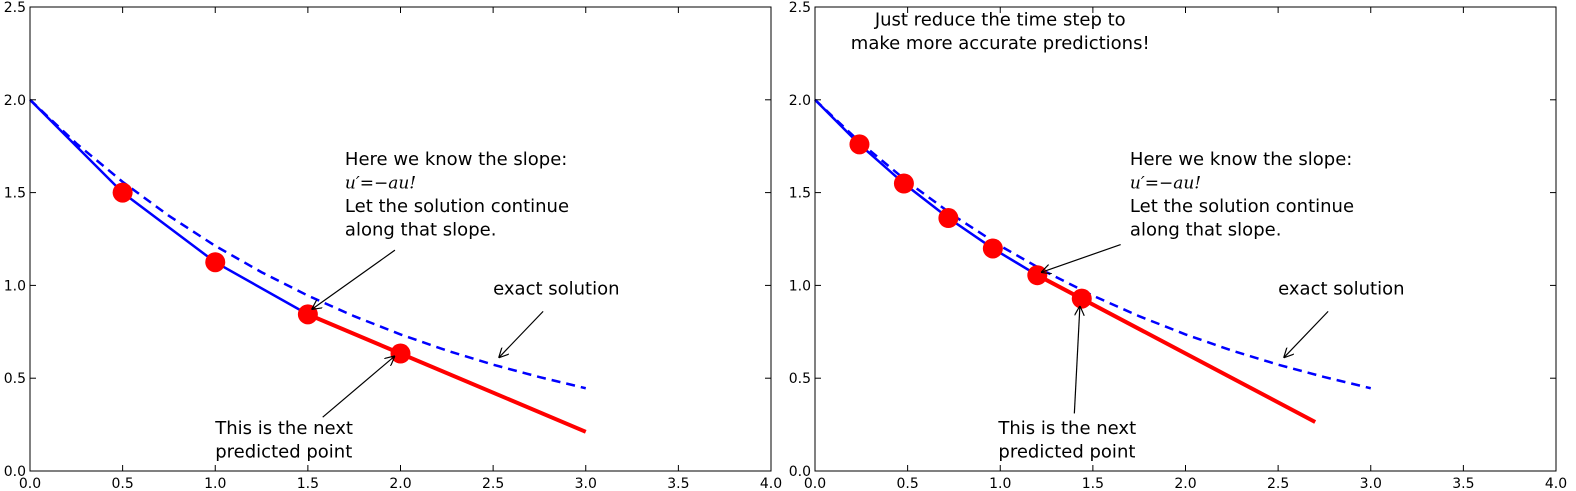  Describe the element at coordinates (1000, 20) in the screenshot. I see `annotation-text: Just reduce the time step to` at that location.